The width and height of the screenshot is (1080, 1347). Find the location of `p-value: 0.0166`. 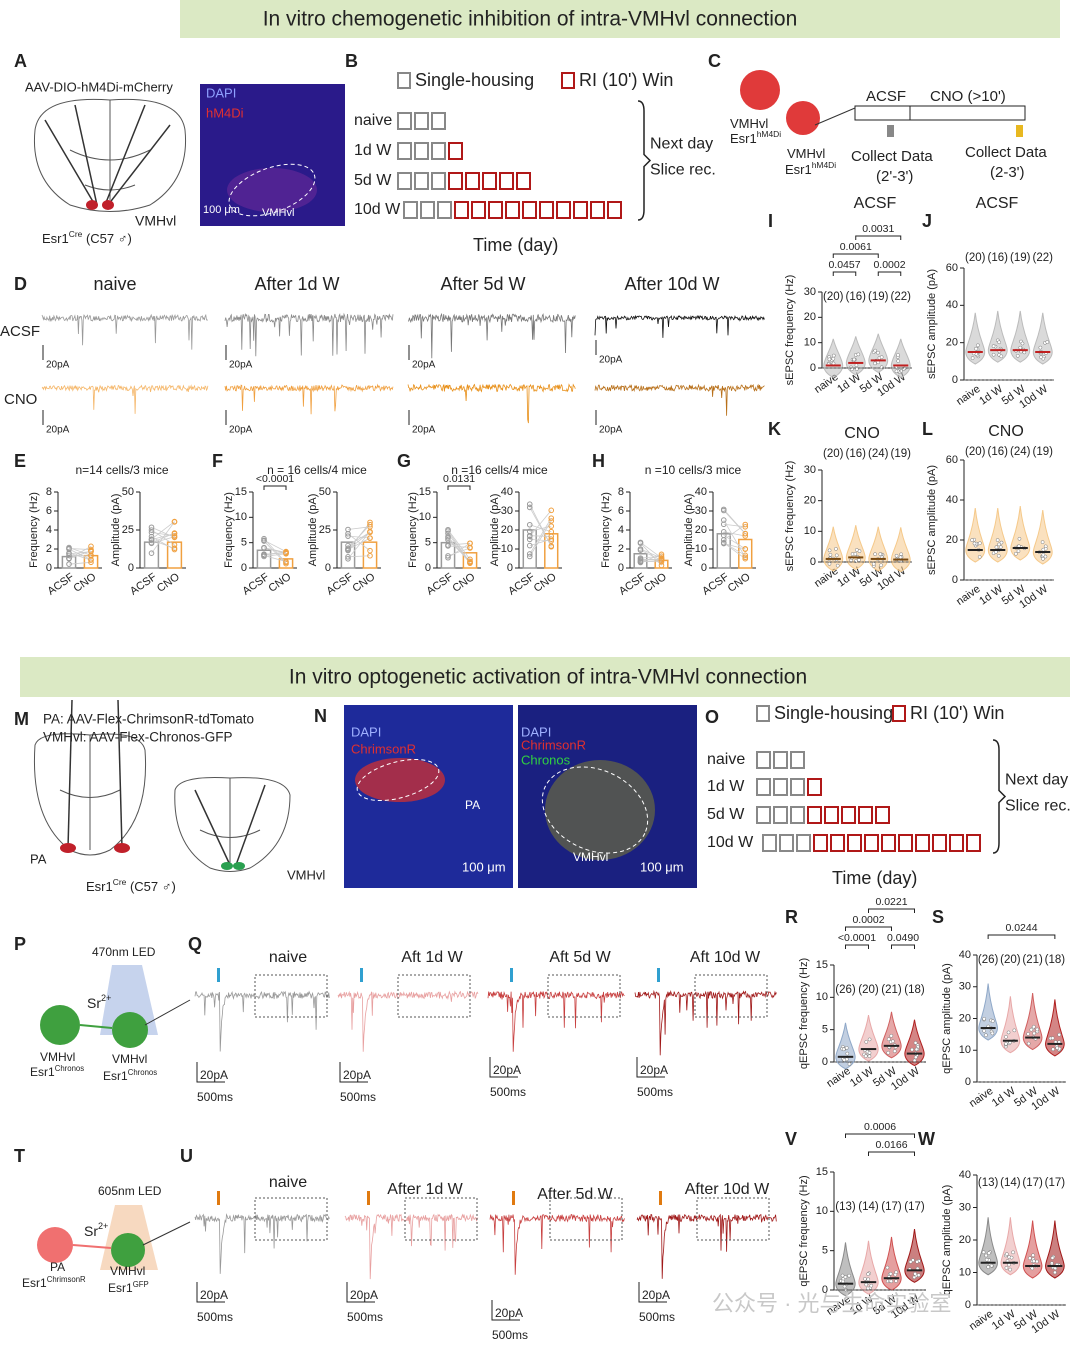

p-value: 0.0166 is located at coordinates (891, 1145).